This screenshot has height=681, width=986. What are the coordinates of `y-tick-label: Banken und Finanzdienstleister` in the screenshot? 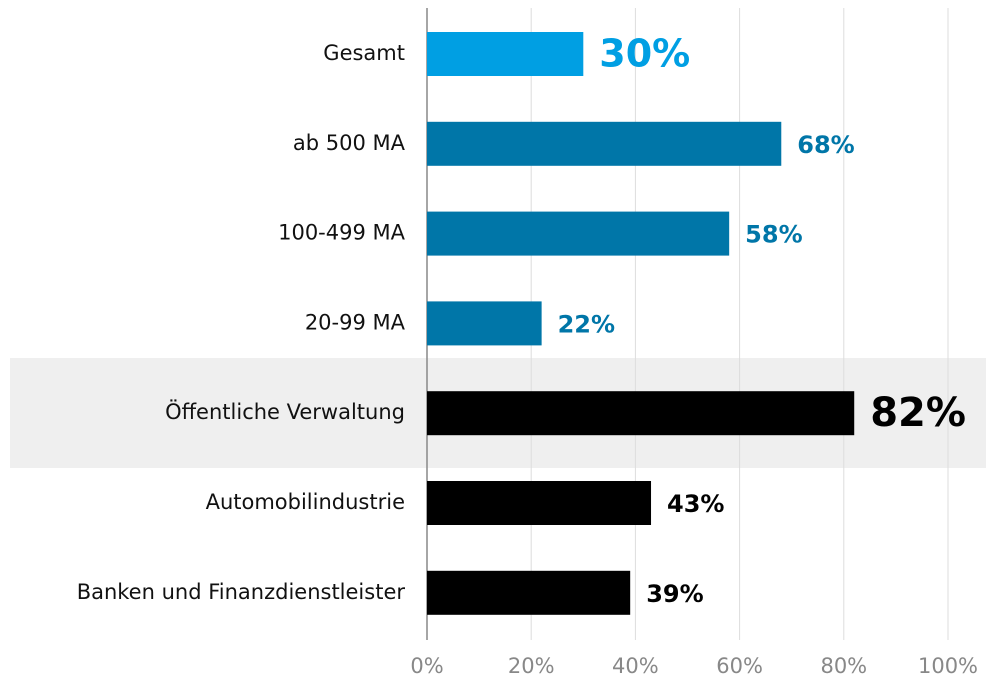 It's located at (241, 592).